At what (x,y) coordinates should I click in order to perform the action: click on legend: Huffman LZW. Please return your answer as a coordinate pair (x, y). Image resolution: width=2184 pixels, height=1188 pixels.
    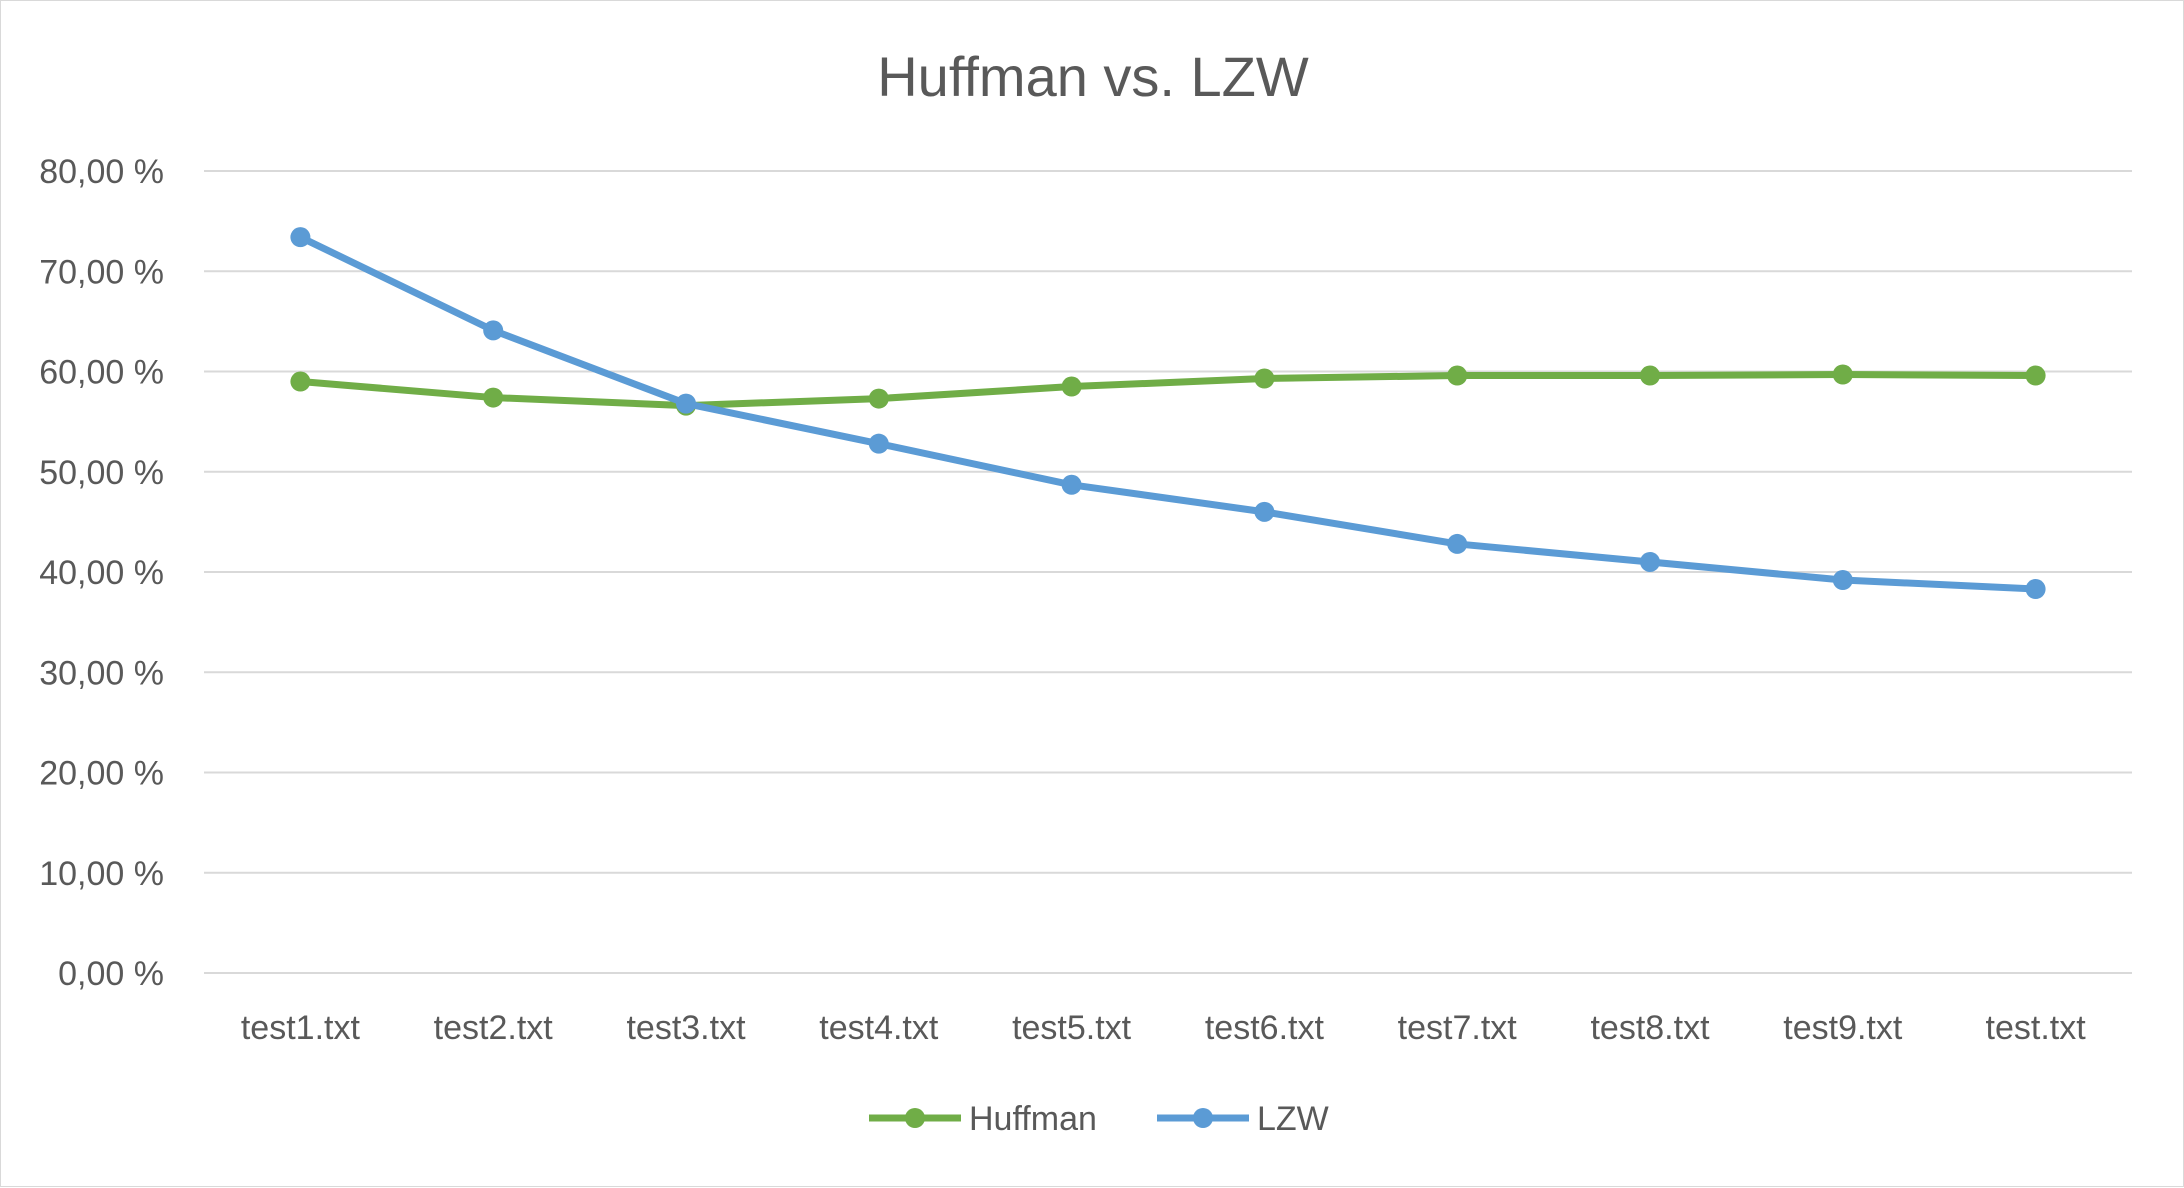
    Looking at the image, I should click on (1099, 1119).